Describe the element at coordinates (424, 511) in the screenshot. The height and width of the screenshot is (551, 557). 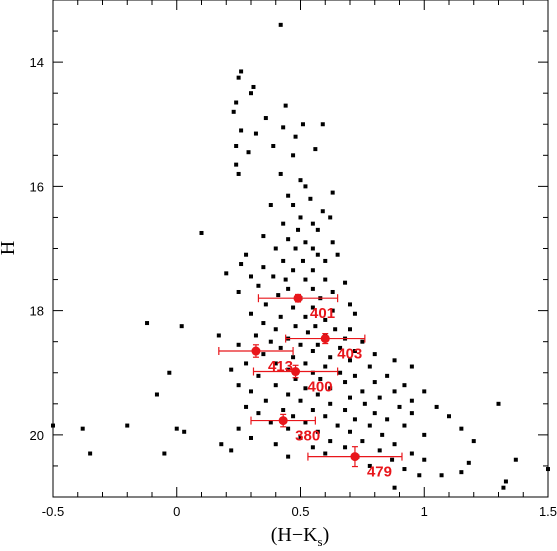
I see `x-tick-label: 1` at that location.